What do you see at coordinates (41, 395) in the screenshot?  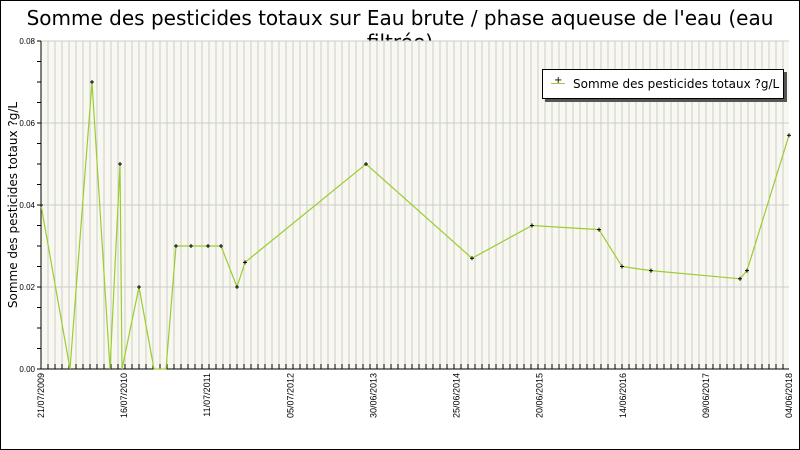 I see `x-tick-label: 21/07/2009` at bounding box center [41, 395].